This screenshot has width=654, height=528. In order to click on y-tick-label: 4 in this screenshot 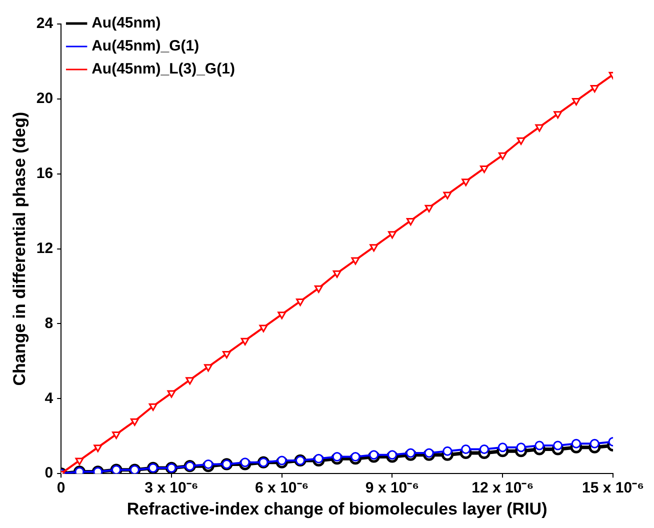, I will do `click(49, 398)`.